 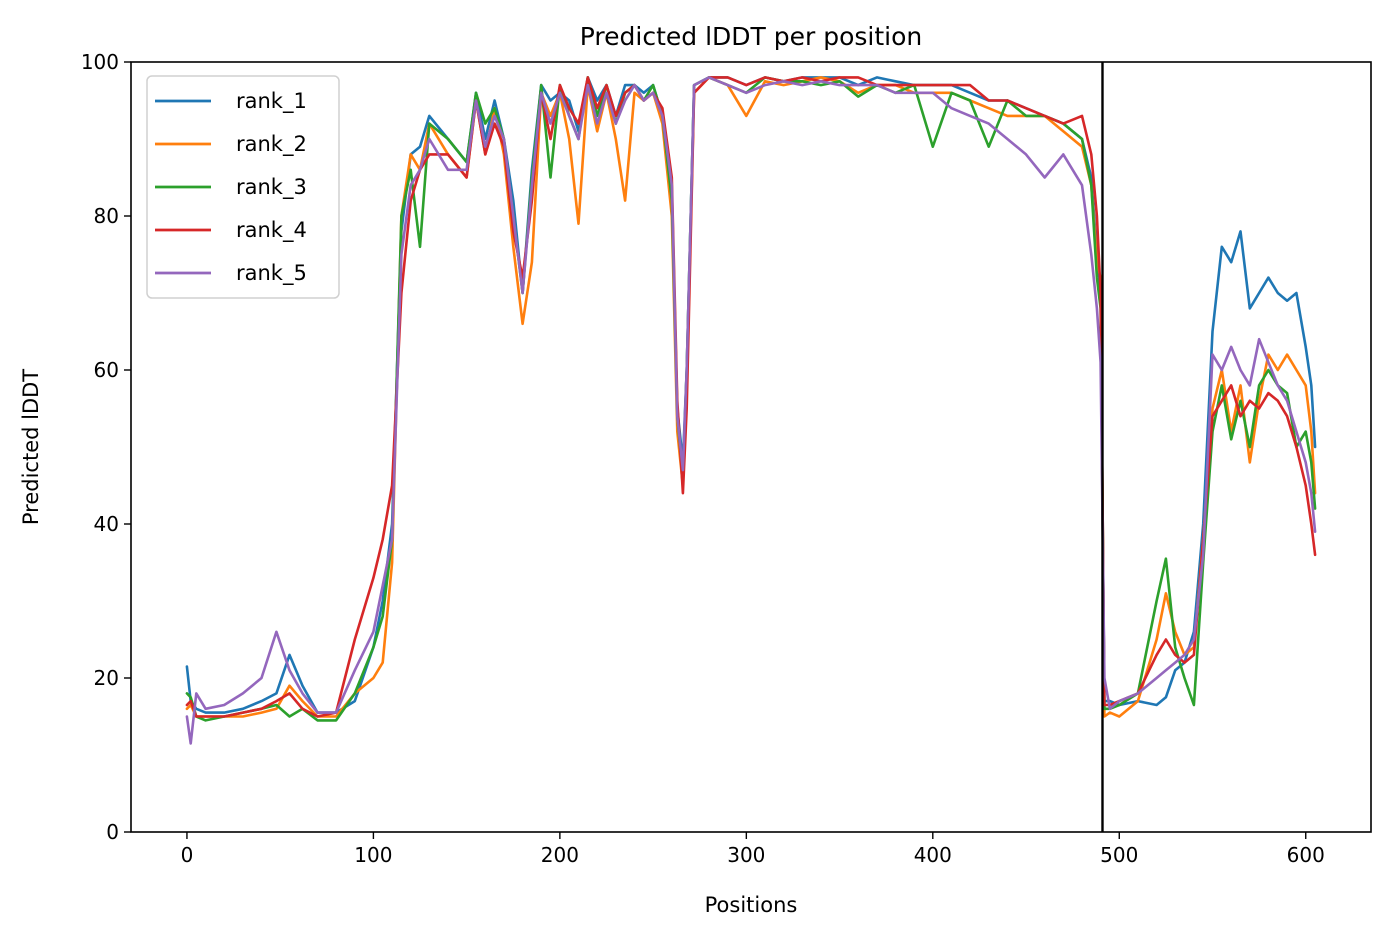 What do you see at coordinates (271, 187) in the screenshot?
I see `legend-label-rank_3: rank_3` at bounding box center [271, 187].